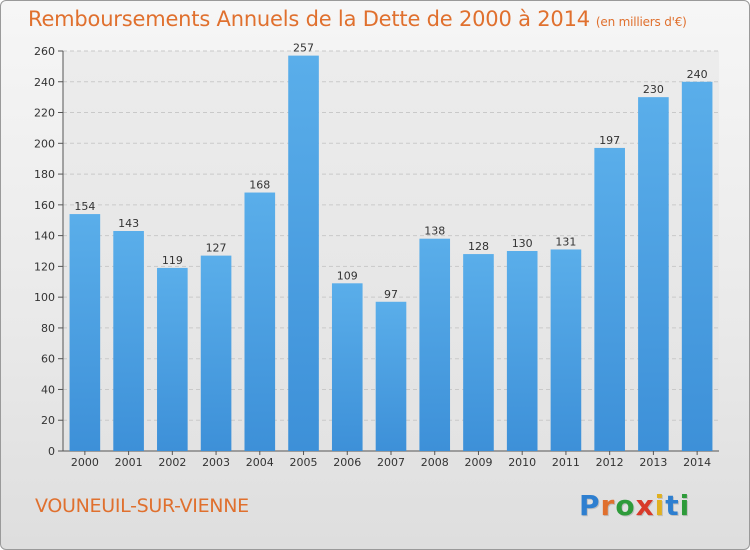 This screenshot has height=550, width=750. Describe the element at coordinates (44, 51) in the screenshot. I see `y-tick-label: 260` at that location.